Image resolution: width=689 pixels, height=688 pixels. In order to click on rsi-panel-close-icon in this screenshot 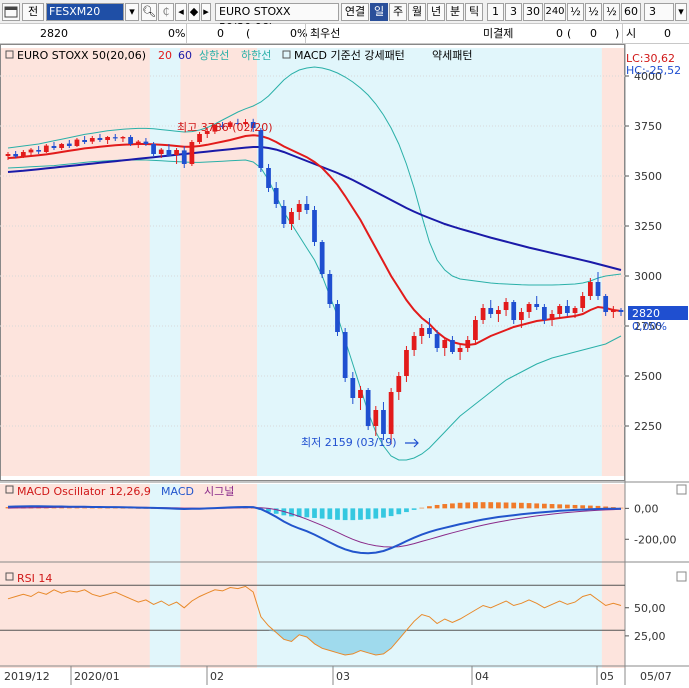, I will do `click(681, 576)`.